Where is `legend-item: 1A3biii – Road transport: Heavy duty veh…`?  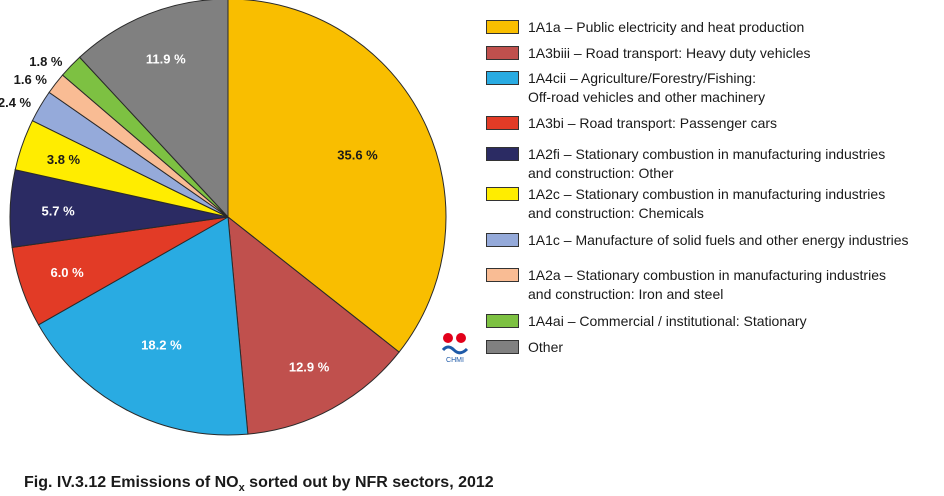
legend-item: 1A3biii – Road transport: Heavy duty veh… is located at coordinates (648, 53).